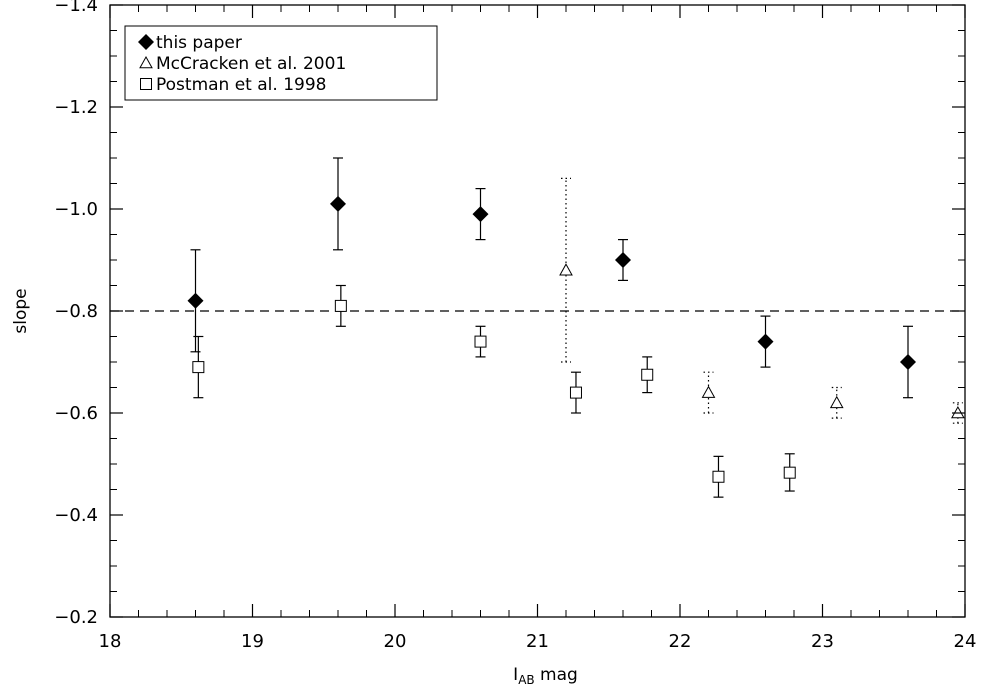  Describe the element at coordinates (822, 641) in the screenshot. I see `x-tick-label: 23` at that location.